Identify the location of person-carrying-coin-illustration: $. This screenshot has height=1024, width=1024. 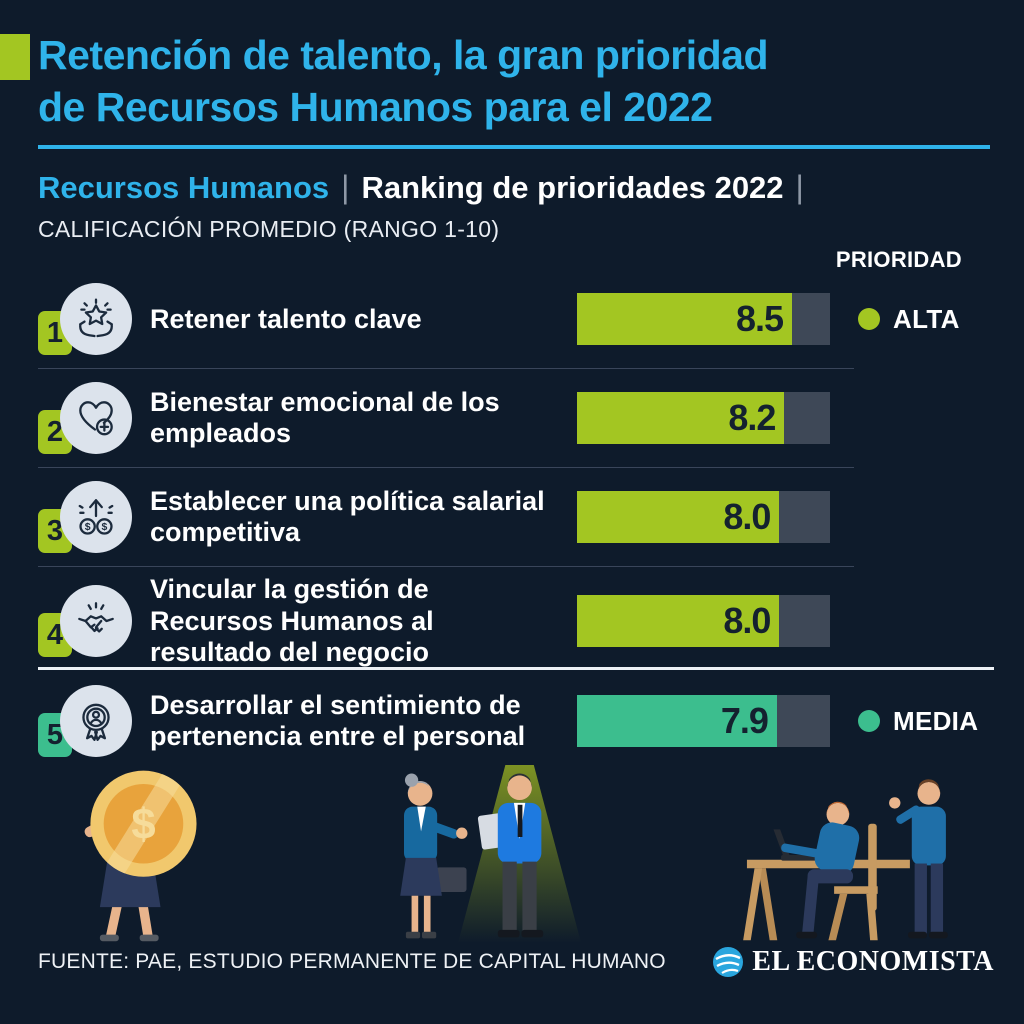
(140, 849).